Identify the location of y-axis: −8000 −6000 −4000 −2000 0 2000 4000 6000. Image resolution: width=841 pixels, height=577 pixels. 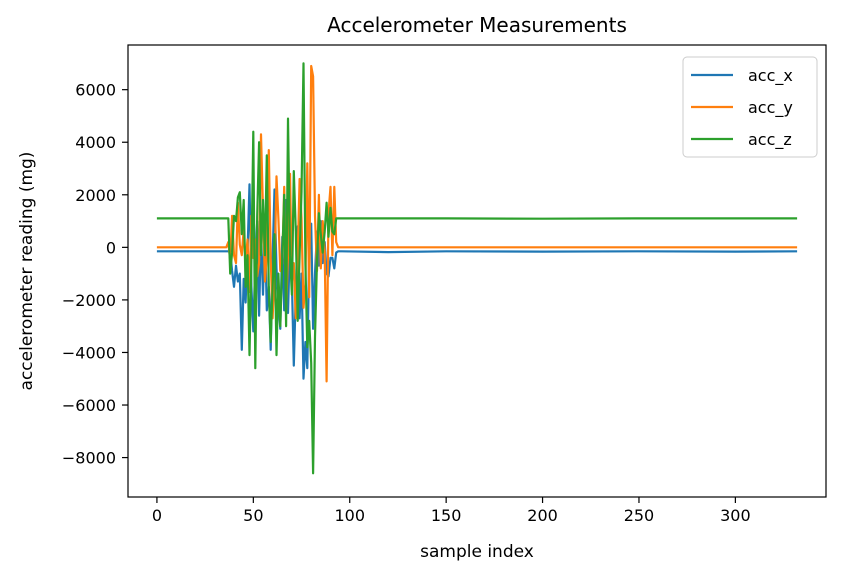
(95, 274).